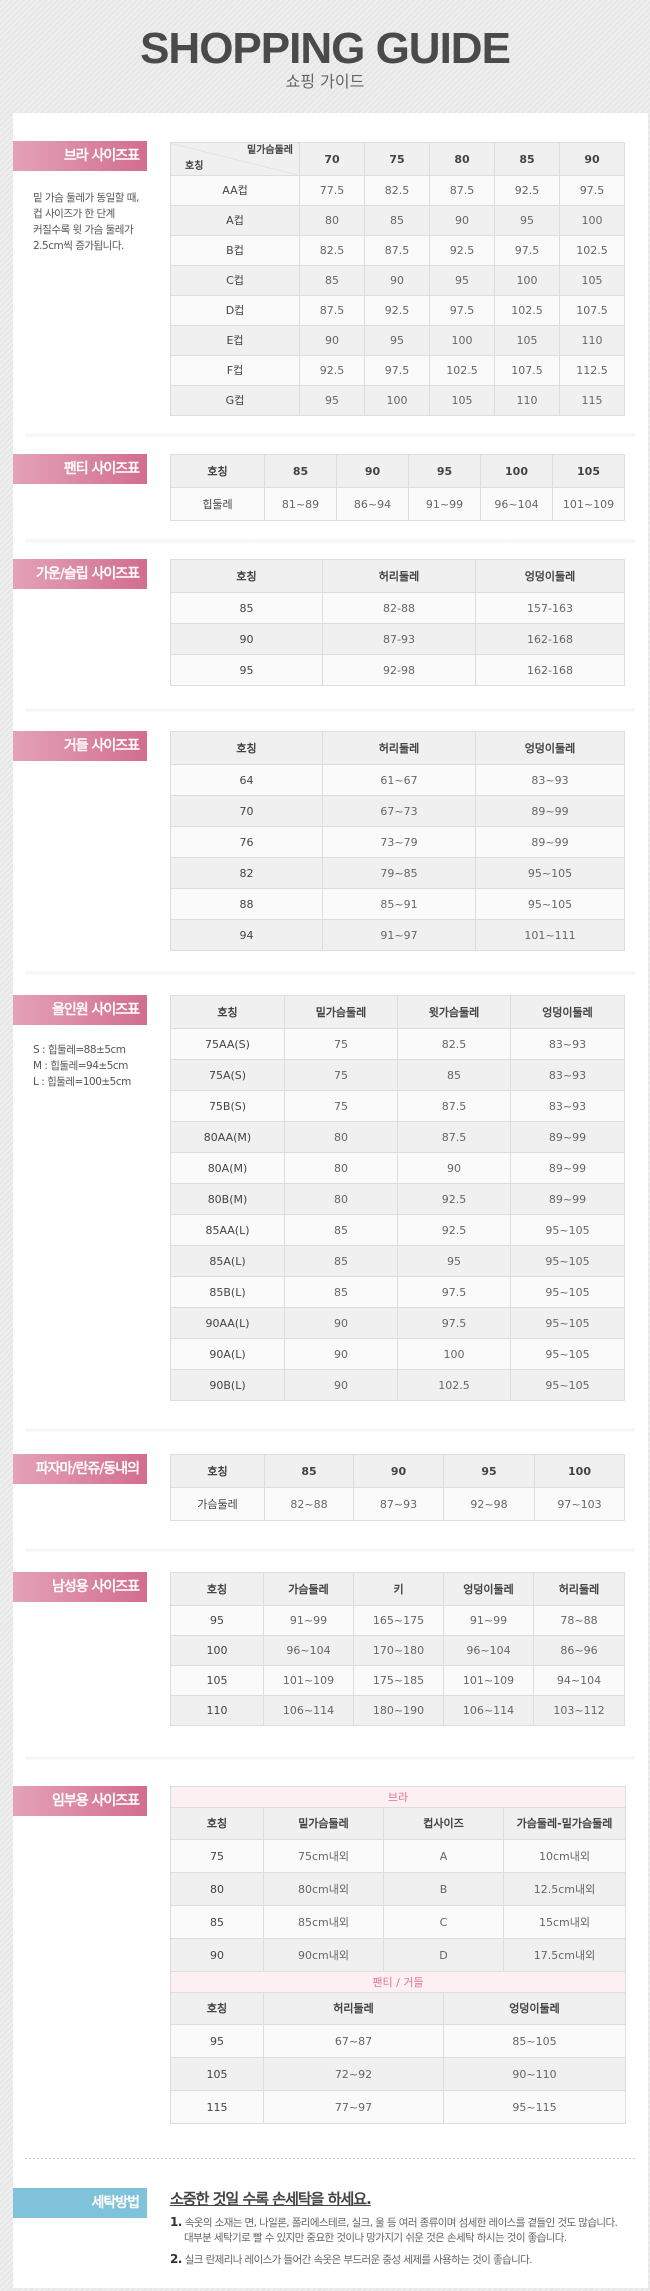 Image resolution: width=650 pixels, height=2291 pixels. I want to click on table-row: 95 67~87 85~105, so click(398, 2041).